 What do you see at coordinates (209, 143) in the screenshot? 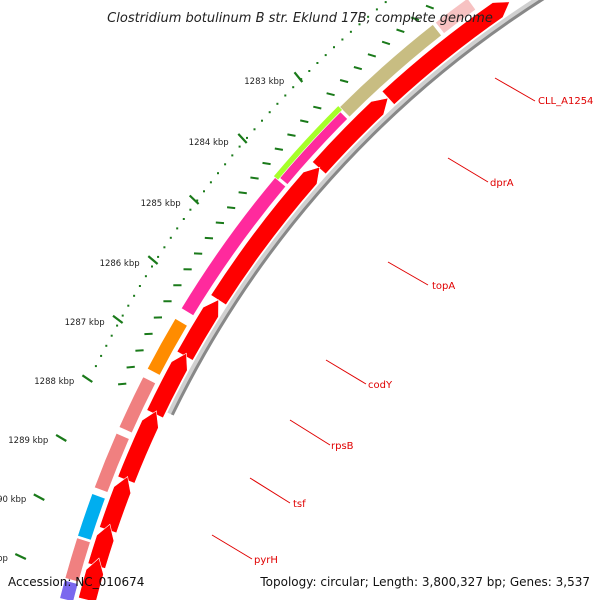
I see `ruler-label: 1284 kbp` at bounding box center [209, 143].